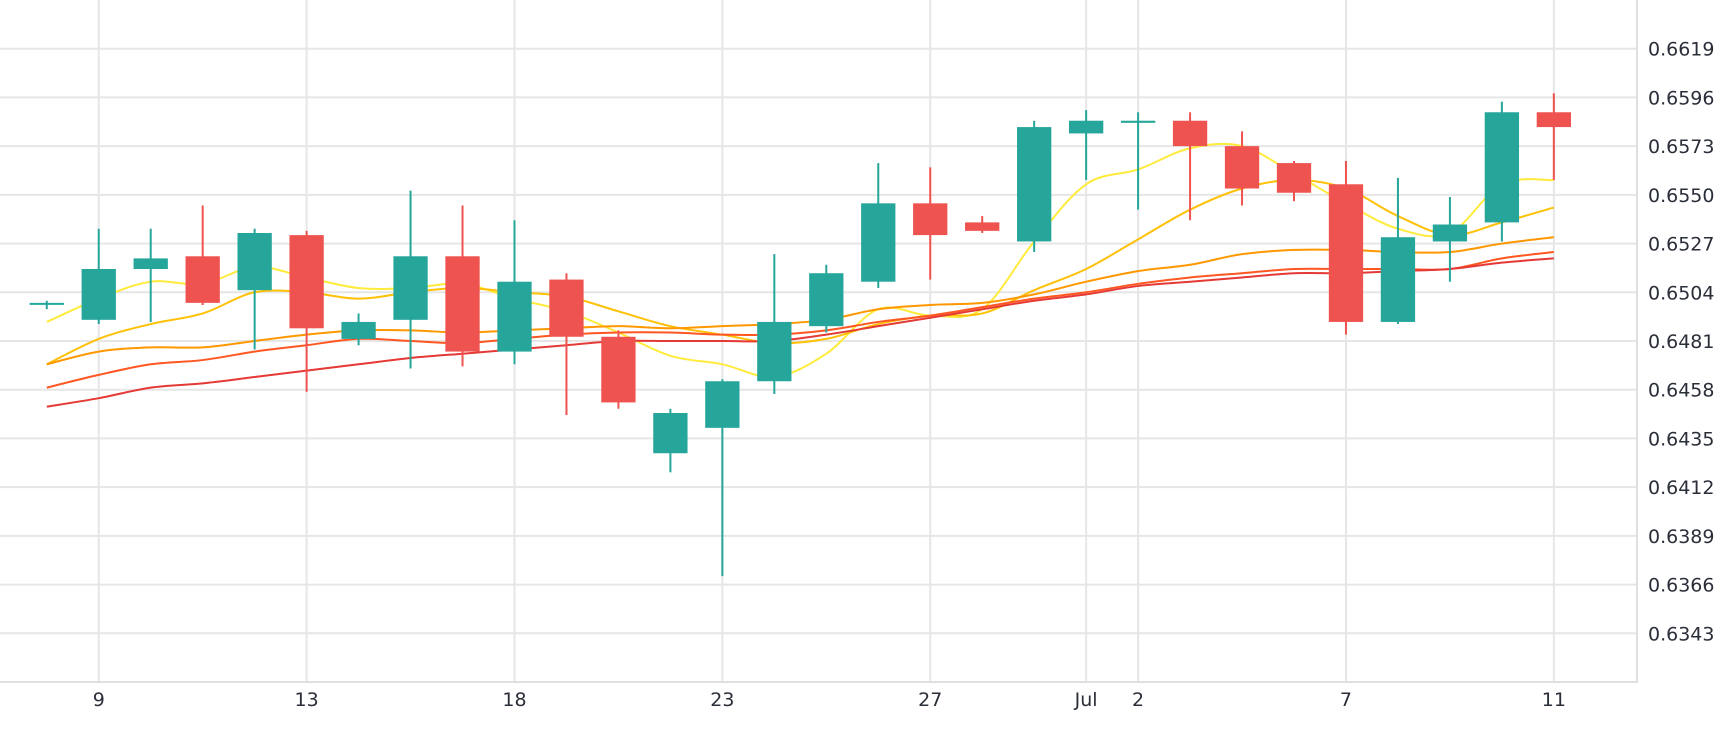 The width and height of the screenshot is (1730, 730). Describe the element at coordinates (1138, 700) in the screenshot. I see `x-tick-label: 2` at that location.